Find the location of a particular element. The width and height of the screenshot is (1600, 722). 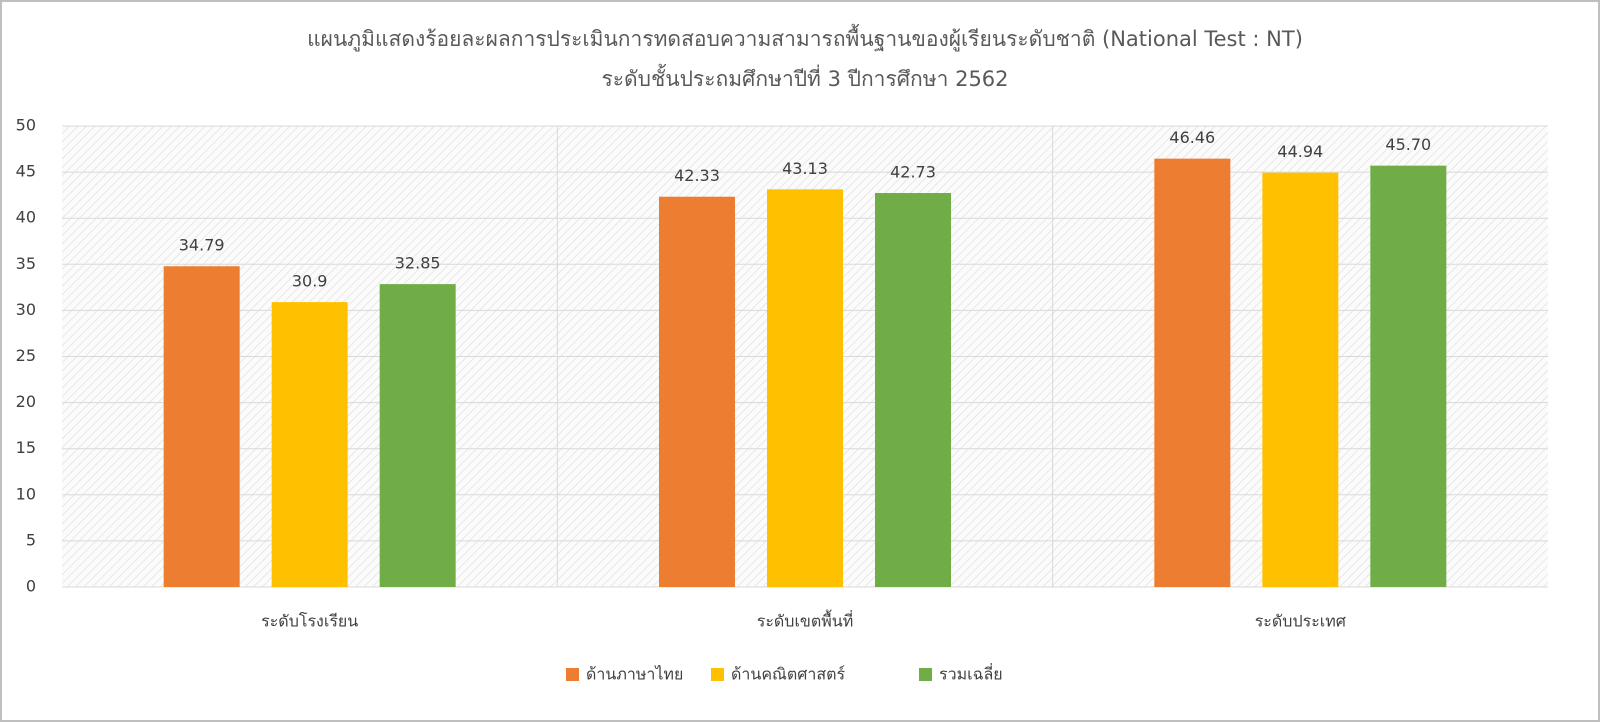

value-label: 34.79 is located at coordinates (202, 245).